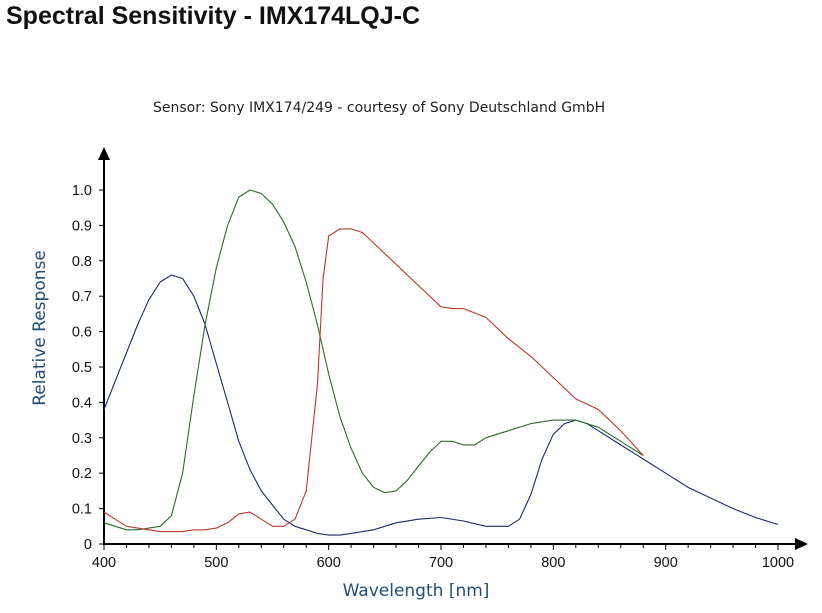 The width and height of the screenshot is (822, 613). I want to click on y-tick-label: 0.6, so click(82, 333).